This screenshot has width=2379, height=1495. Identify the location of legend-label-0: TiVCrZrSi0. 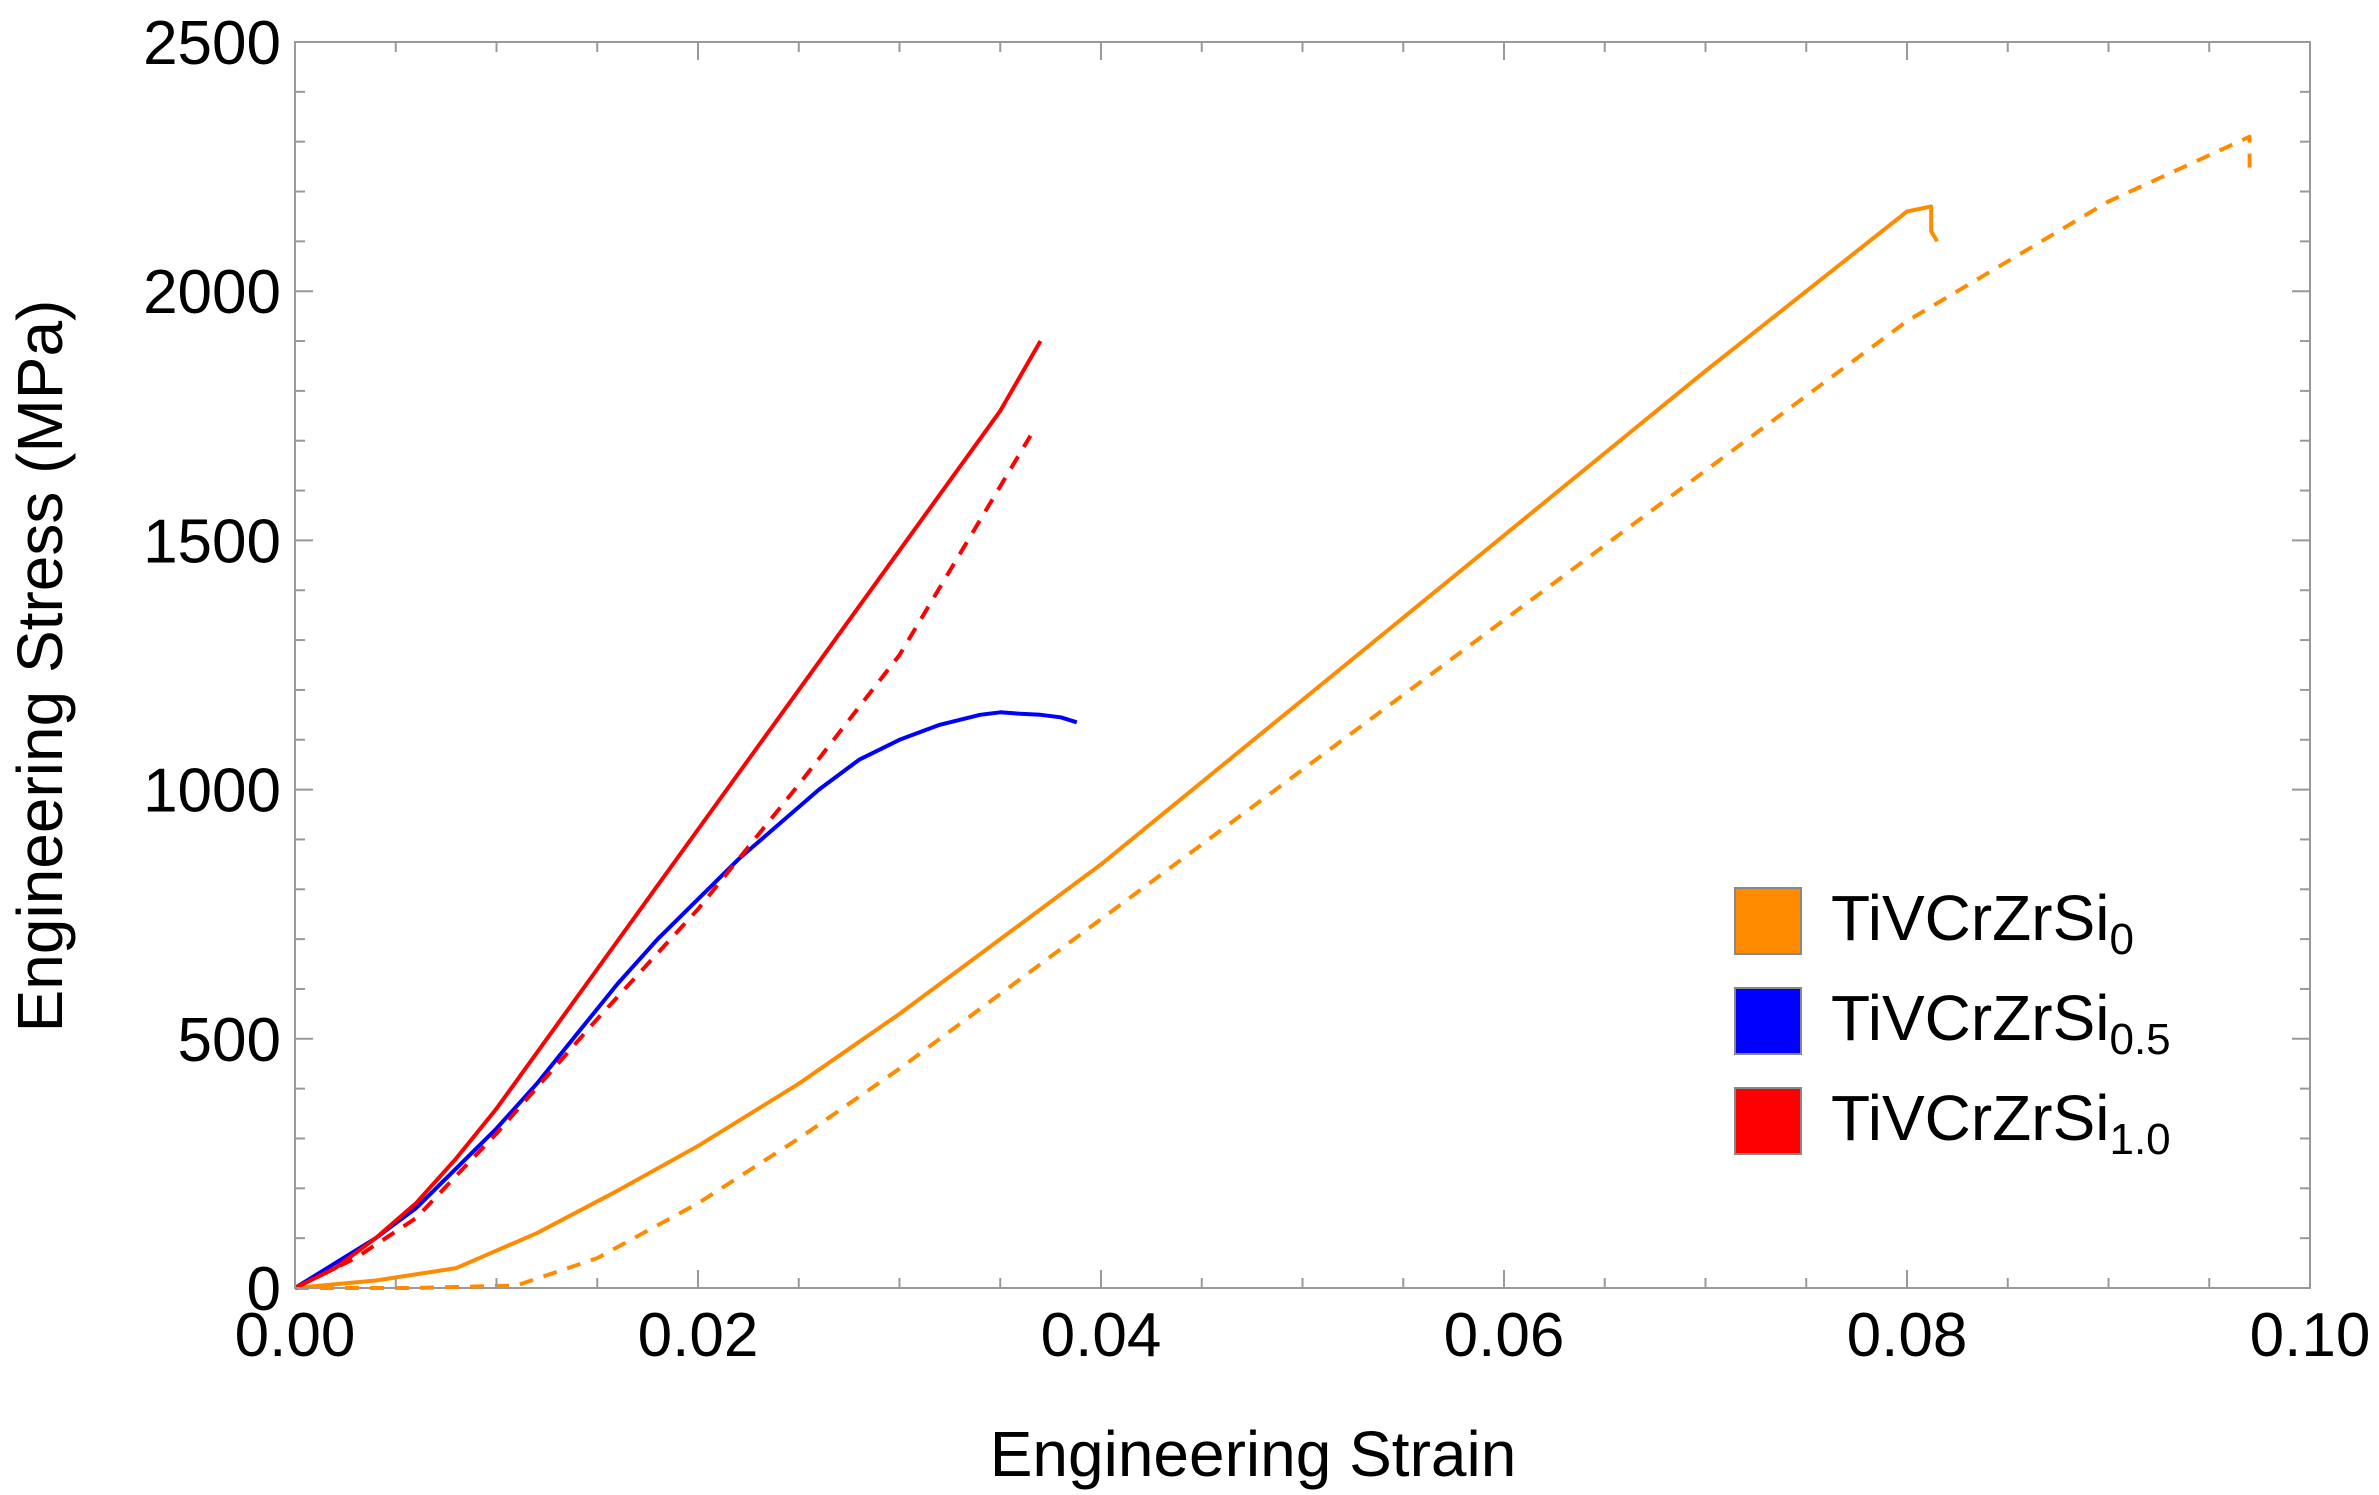
(1982, 923).